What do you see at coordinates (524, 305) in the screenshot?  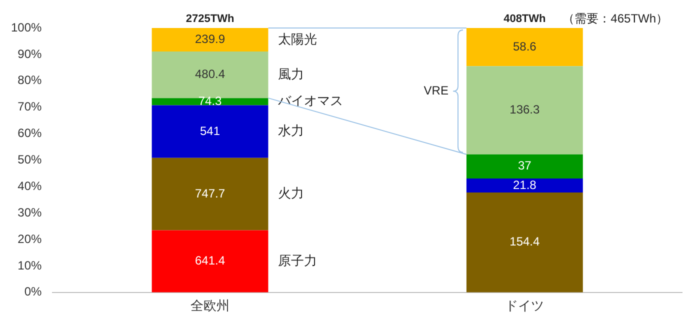 I see `x-tick-label: ドイツ` at bounding box center [524, 305].